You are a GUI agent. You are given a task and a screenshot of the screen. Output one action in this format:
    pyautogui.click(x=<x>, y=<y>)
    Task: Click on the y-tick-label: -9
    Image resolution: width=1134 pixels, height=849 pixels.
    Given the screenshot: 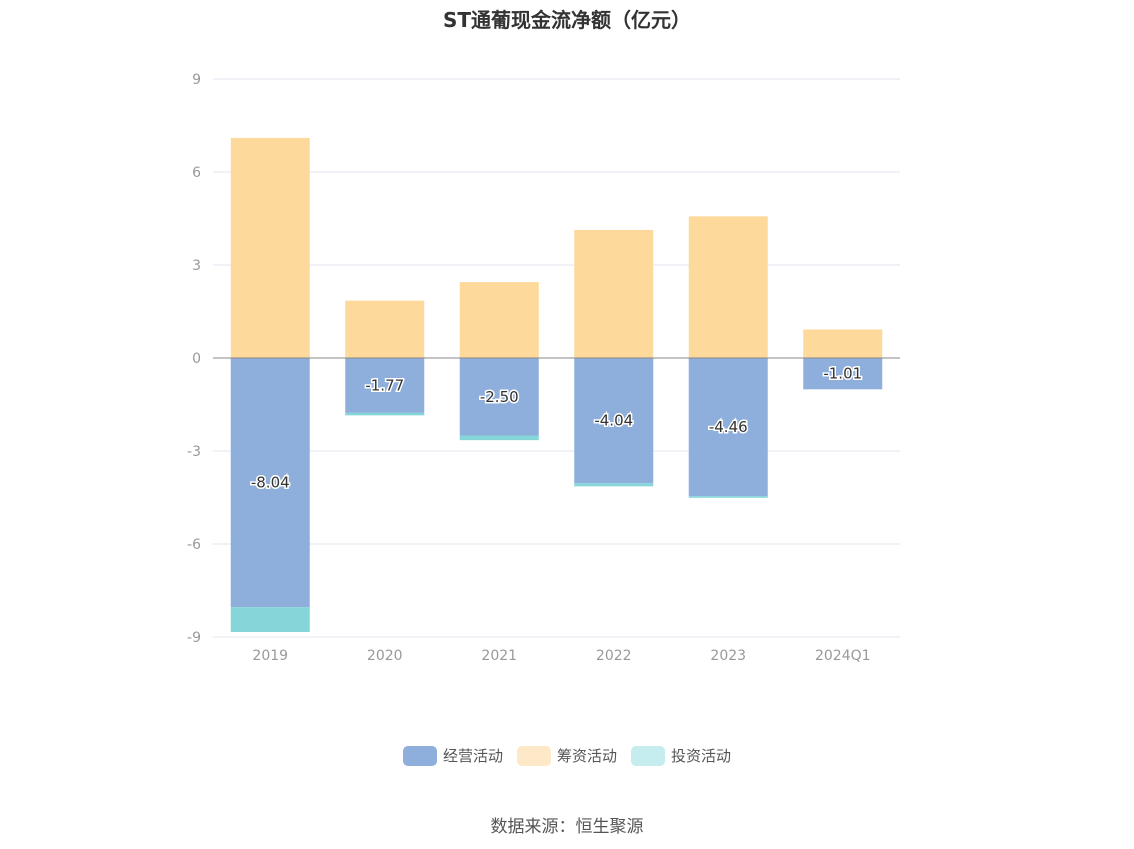 What is the action you would take?
    pyautogui.click(x=194, y=638)
    